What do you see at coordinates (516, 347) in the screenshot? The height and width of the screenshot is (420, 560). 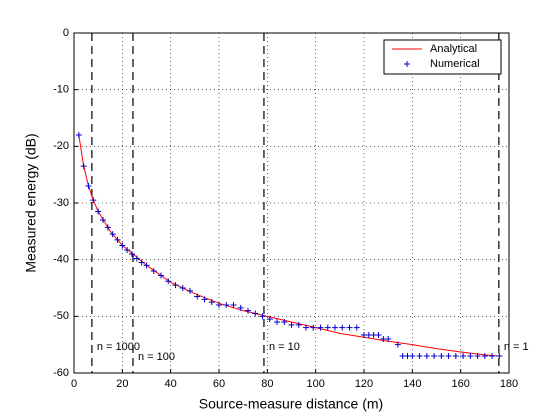 I see `threshold-label: n = 1` at bounding box center [516, 347].